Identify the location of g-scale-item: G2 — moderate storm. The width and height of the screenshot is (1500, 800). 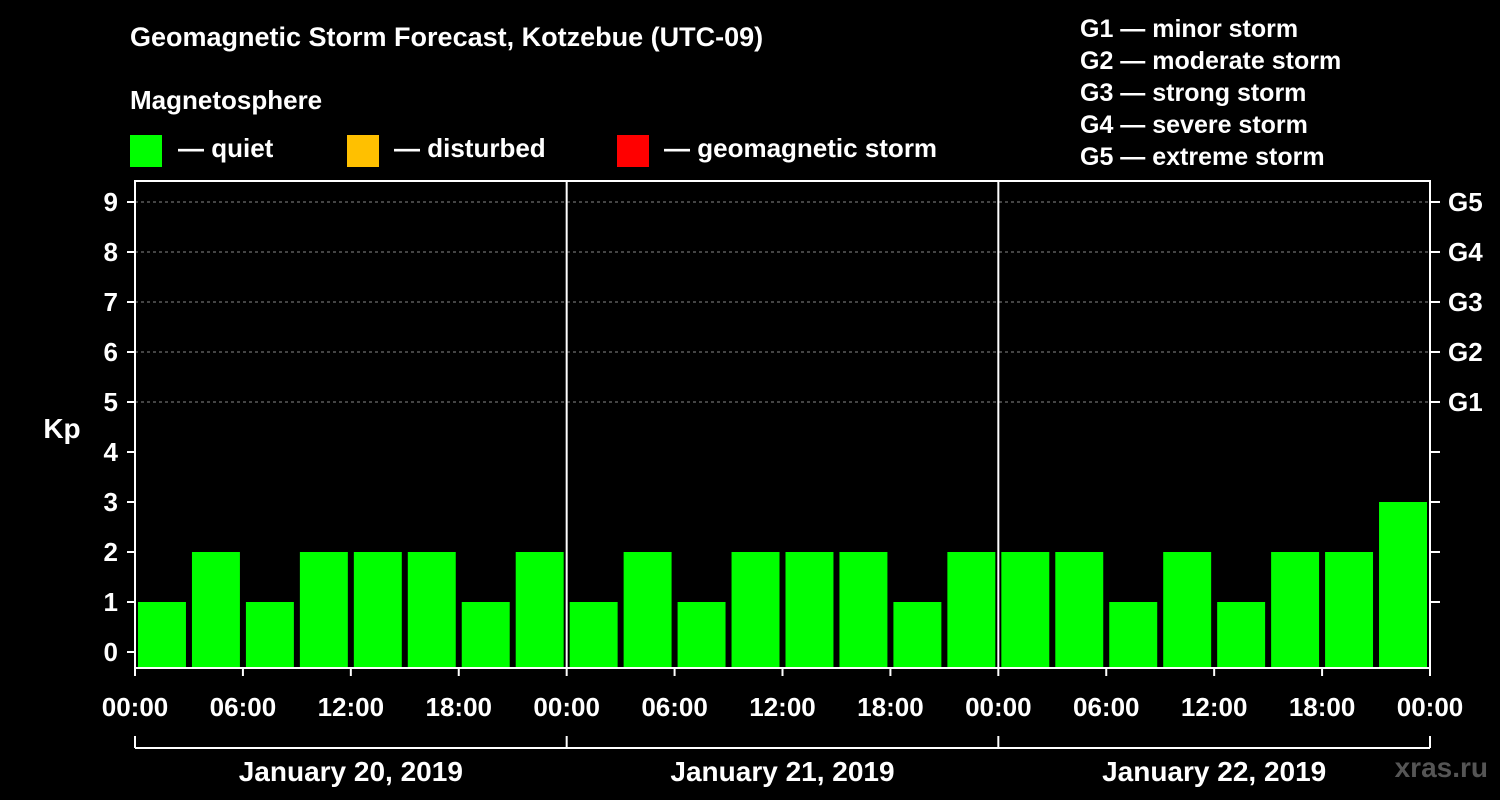
(1211, 61).